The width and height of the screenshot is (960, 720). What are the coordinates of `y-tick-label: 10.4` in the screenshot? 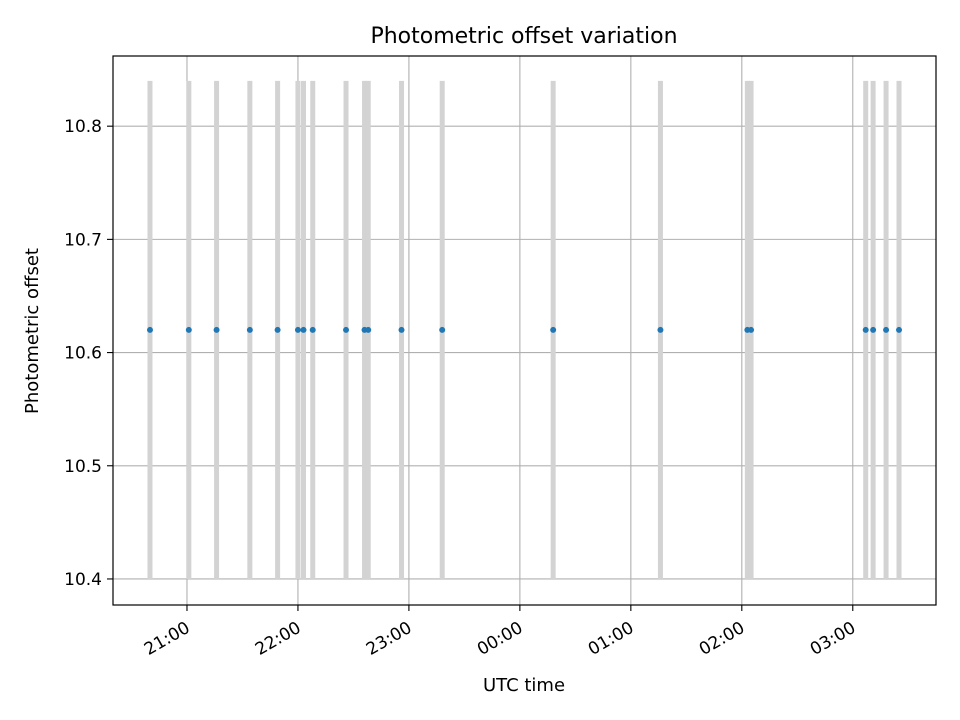 It's located at (83, 580).